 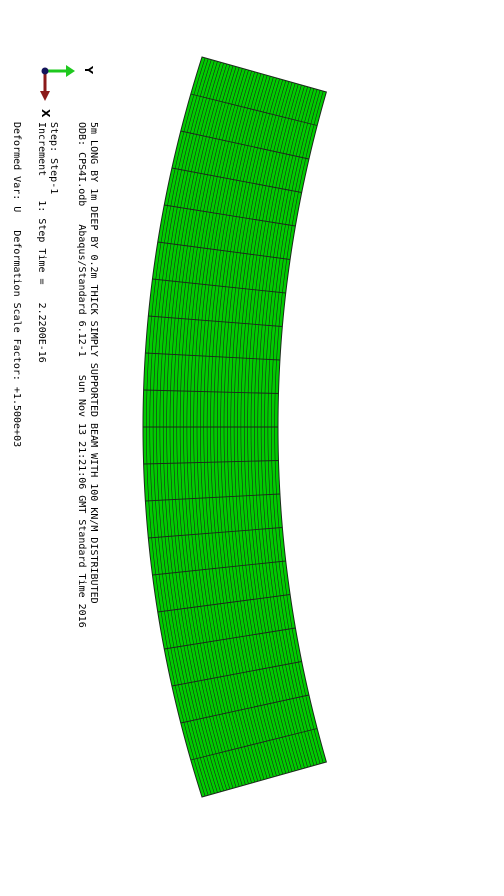 I want to click on triad-y-label: Y, so click(x=88, y=70).